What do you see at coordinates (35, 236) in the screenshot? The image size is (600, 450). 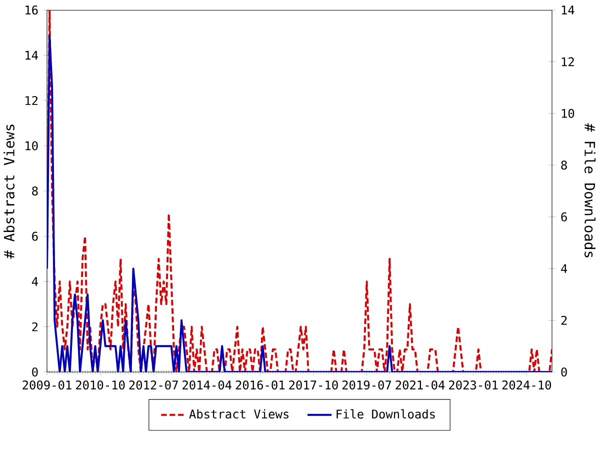 I see `y-tick-label: 6` at bounding box center [35, 236].